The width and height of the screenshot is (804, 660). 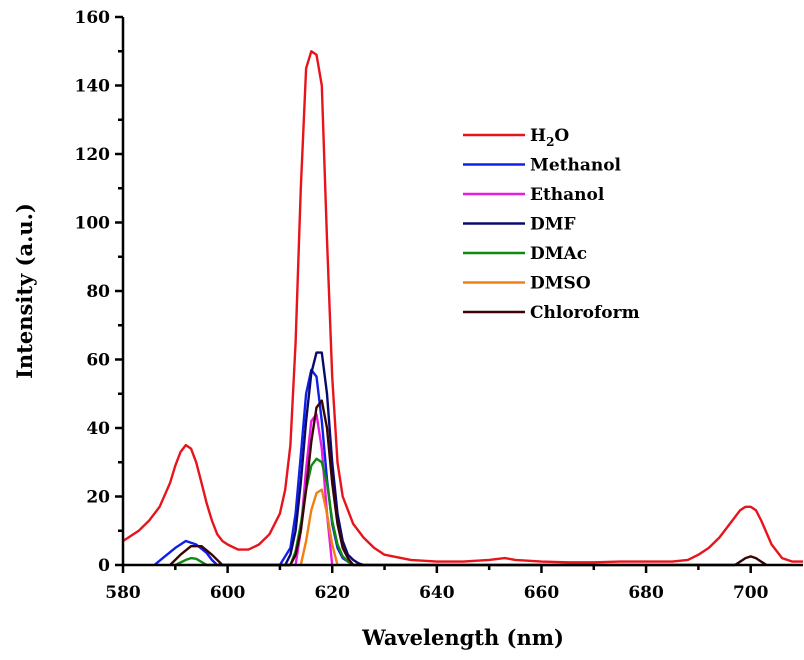 What do you see at coordinates (576, 166) in the screenshot?
I see `legend-label: Methanol` at bounding box center [576, 166].